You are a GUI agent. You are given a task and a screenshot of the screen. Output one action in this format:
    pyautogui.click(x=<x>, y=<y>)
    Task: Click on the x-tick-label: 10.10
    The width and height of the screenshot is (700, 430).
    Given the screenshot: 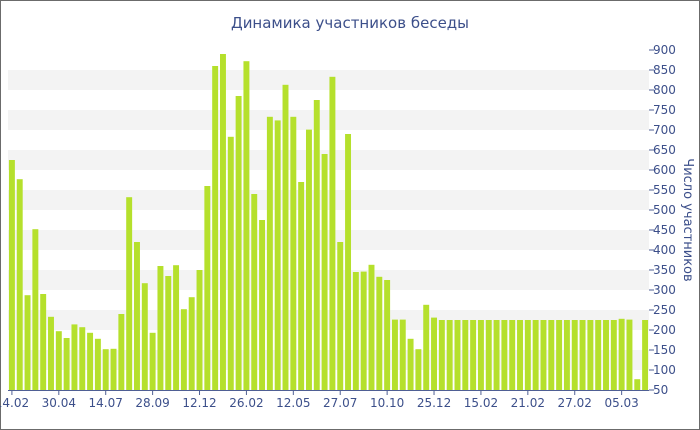 What is the action you would take?
    pyautogui.click(x=387, y=403)
    